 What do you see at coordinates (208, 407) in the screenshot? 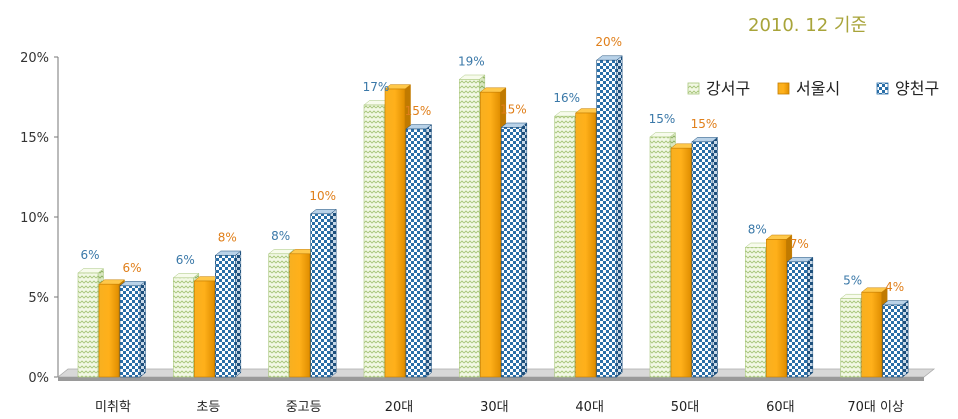
I see `x-tick-label: 초등` at bounding box center [208, 407].